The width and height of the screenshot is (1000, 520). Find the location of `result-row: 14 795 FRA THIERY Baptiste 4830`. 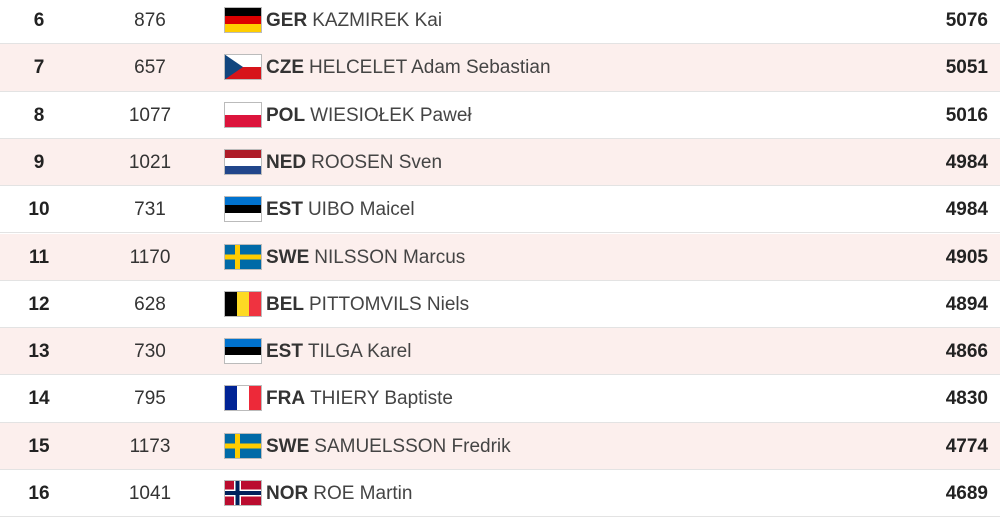

result-row: 14 795 FRA THIERY Baptiste 4830 is located at coordinates (500, 399).